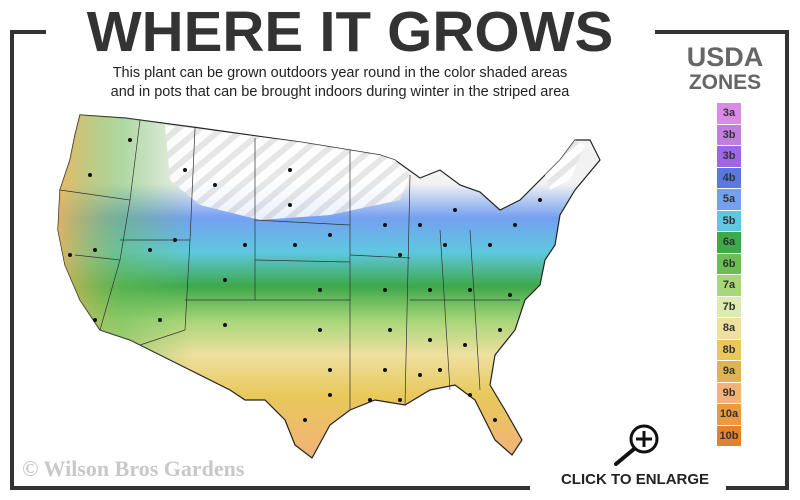 This screenshot has height=500, width=800. I want to click on zone-legend: 3a 3b 3b 4b 5a 5b 6a 6b 7a 7b 8a 8b 9a 9b 10a 10b, so click(729, 275).